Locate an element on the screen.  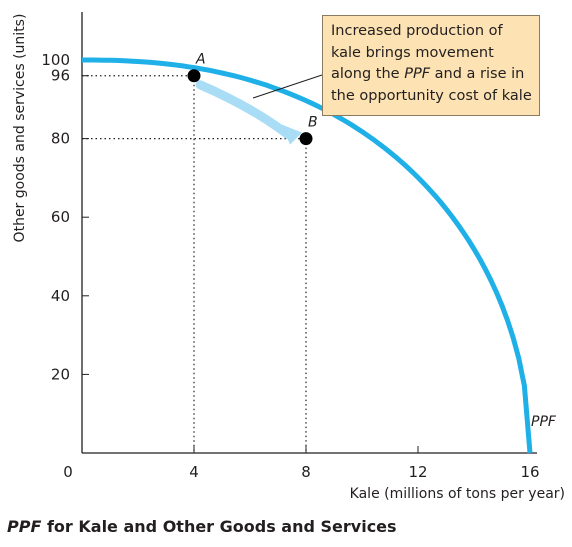
point-a is located at coordinates (194, 76).